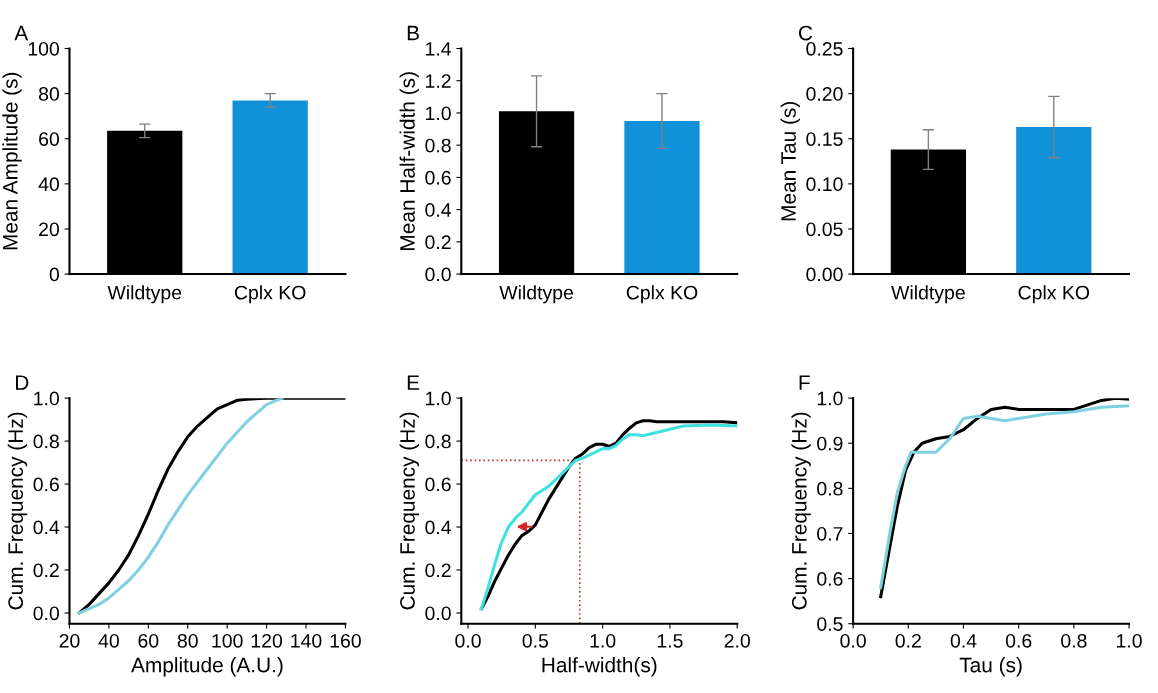  What do you see at coordinates (49, 229) in the screenshot?
I see `y-tick-label: 20` at bounding box center [49, 229].